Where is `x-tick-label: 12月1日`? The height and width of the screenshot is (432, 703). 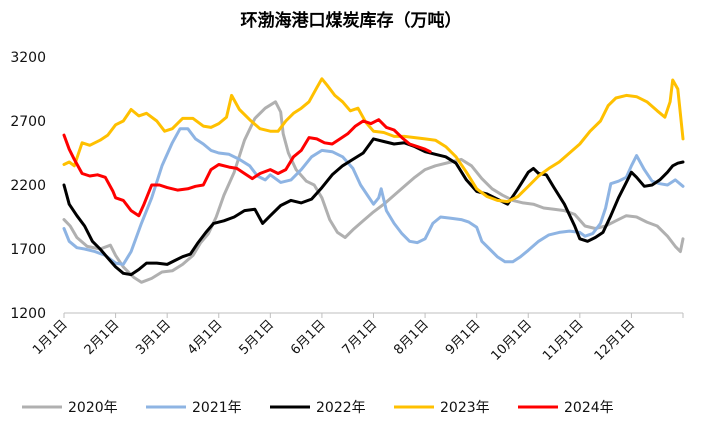 x-tick-label: 12月1日 is located at coordinates (615, 340).